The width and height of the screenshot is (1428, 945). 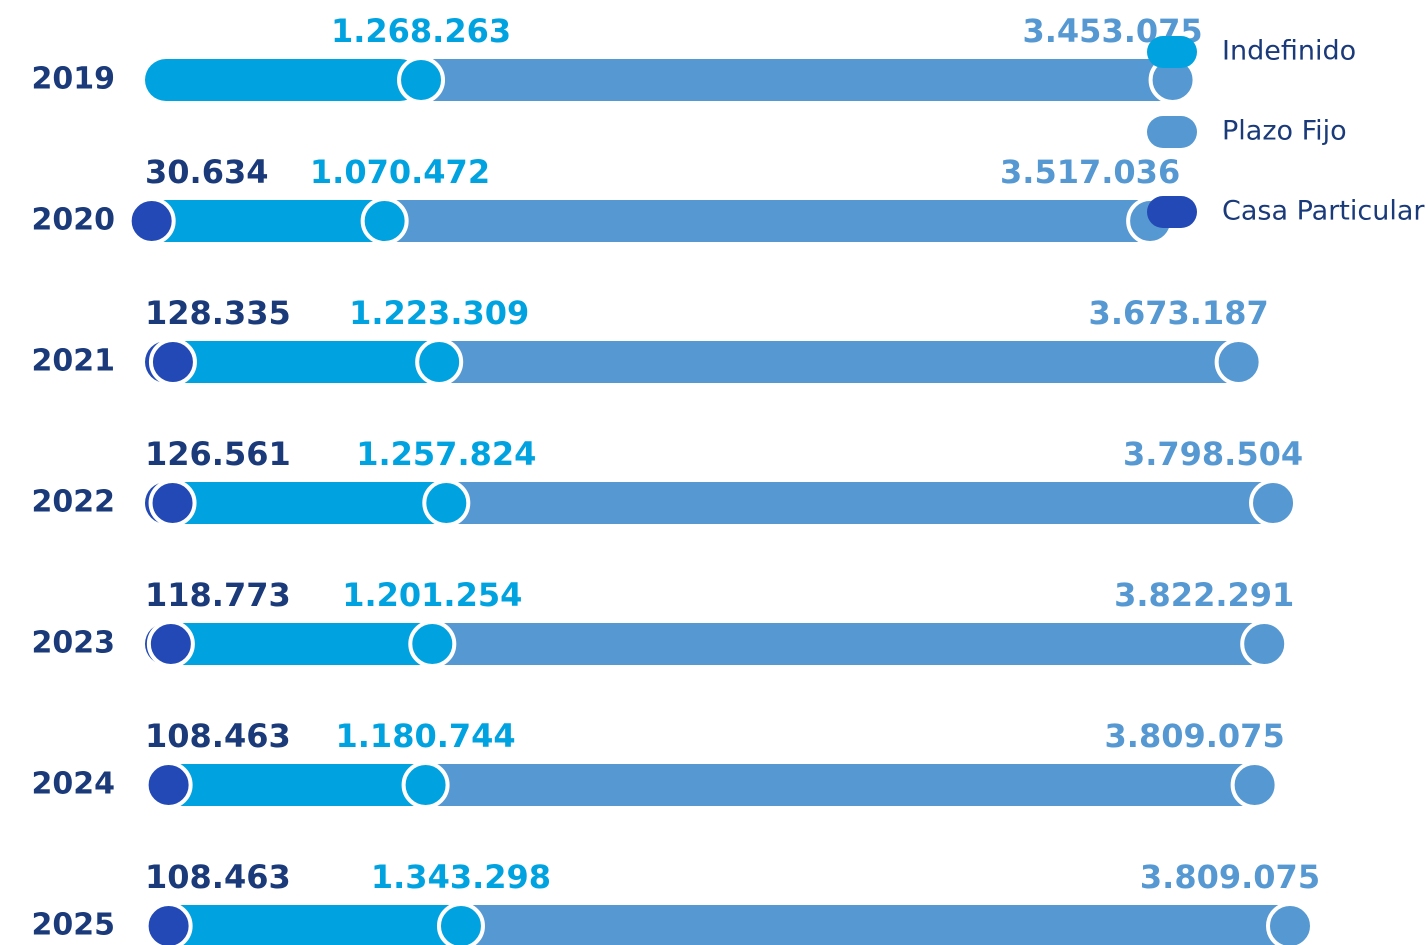 What do you see at coordinates (1323, 211) in the screenshot?
I see `legend-label: Casa Particular` at bounding box center [1323, 211].